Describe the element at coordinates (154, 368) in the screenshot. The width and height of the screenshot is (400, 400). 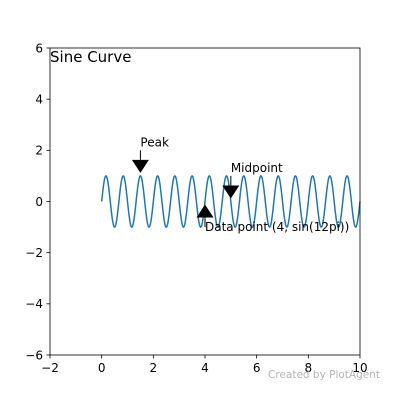
I see `x-tick-label: 2` at that location.